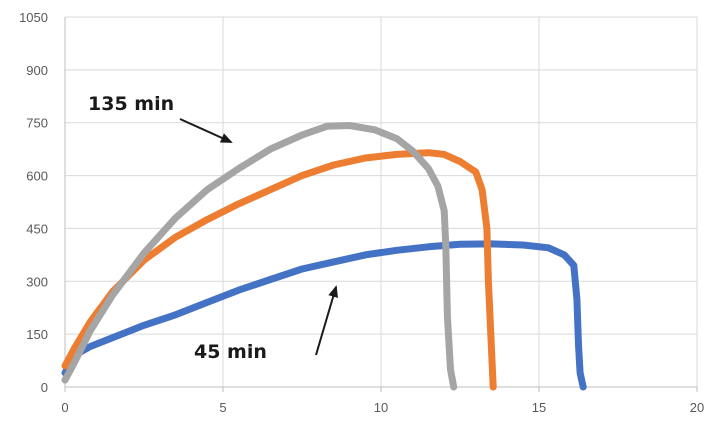 The image size is (706, 421). What do you see at coordinates (206, 130) in the screenshot?
I see `annotation-135-min-arrow` at bounding box center [206, 130].